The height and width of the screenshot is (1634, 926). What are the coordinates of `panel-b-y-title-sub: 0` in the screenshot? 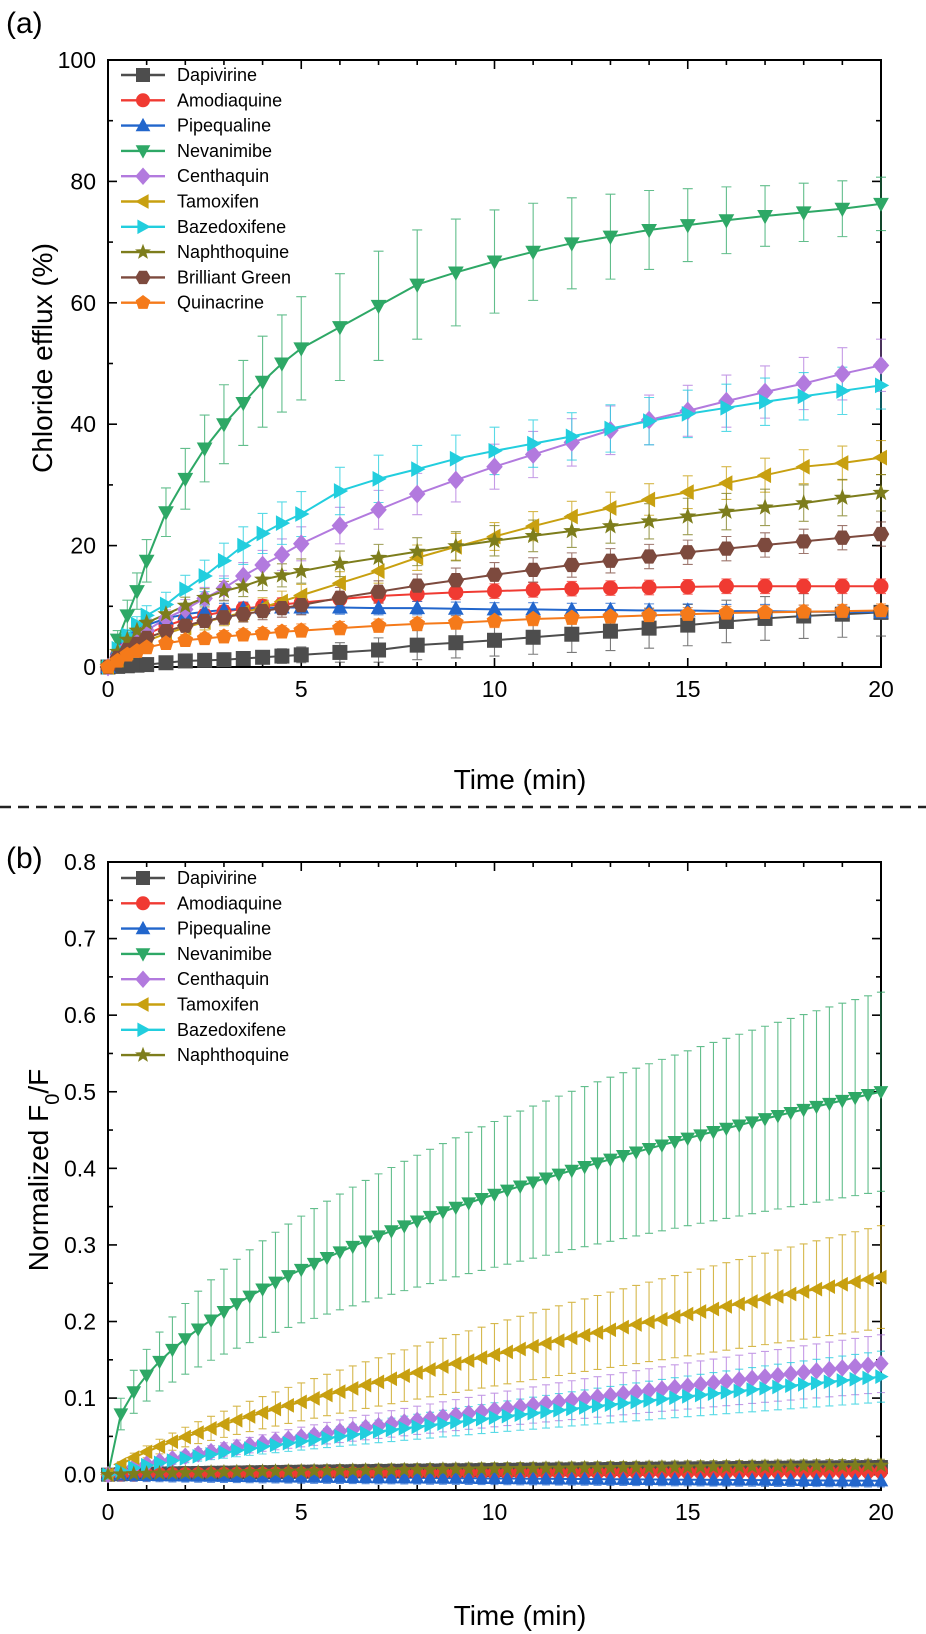 It's located at (53, 1099).